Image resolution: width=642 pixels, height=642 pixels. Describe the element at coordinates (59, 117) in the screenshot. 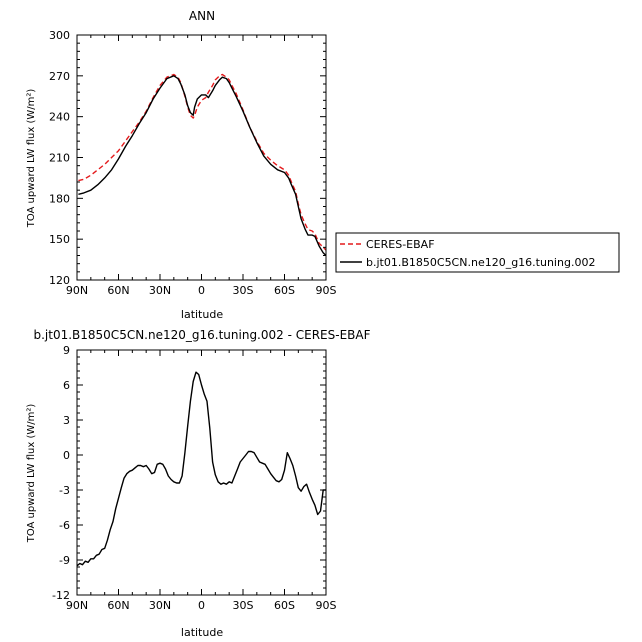

I see `top-y-tick-label: 240` at that location.